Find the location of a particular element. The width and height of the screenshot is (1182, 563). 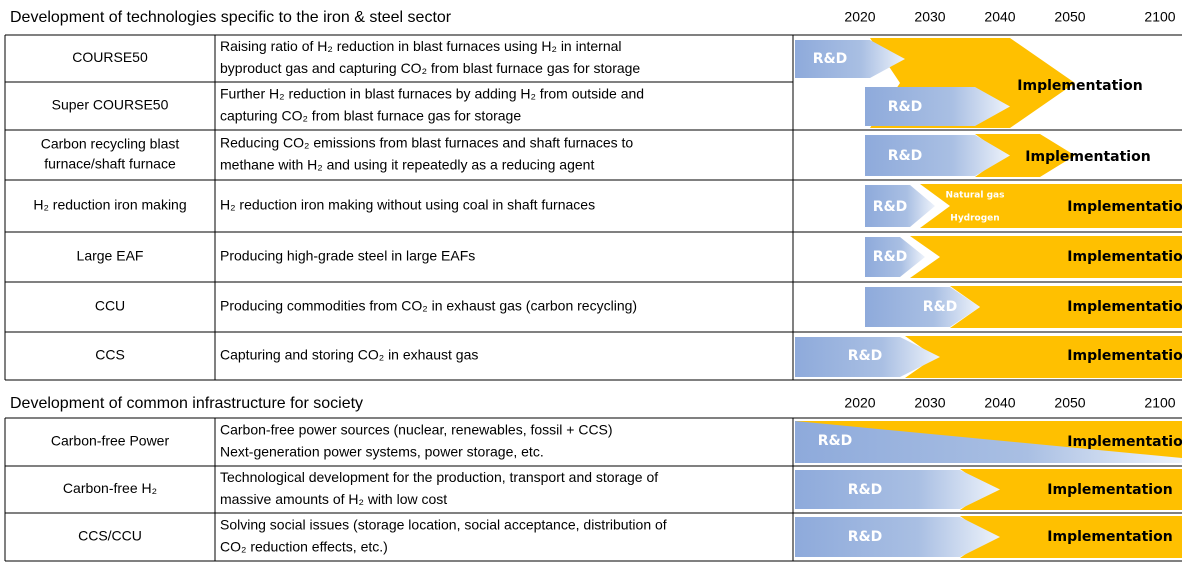

row-name: Carbon-free H₂ is located at coordinates (110, 488).